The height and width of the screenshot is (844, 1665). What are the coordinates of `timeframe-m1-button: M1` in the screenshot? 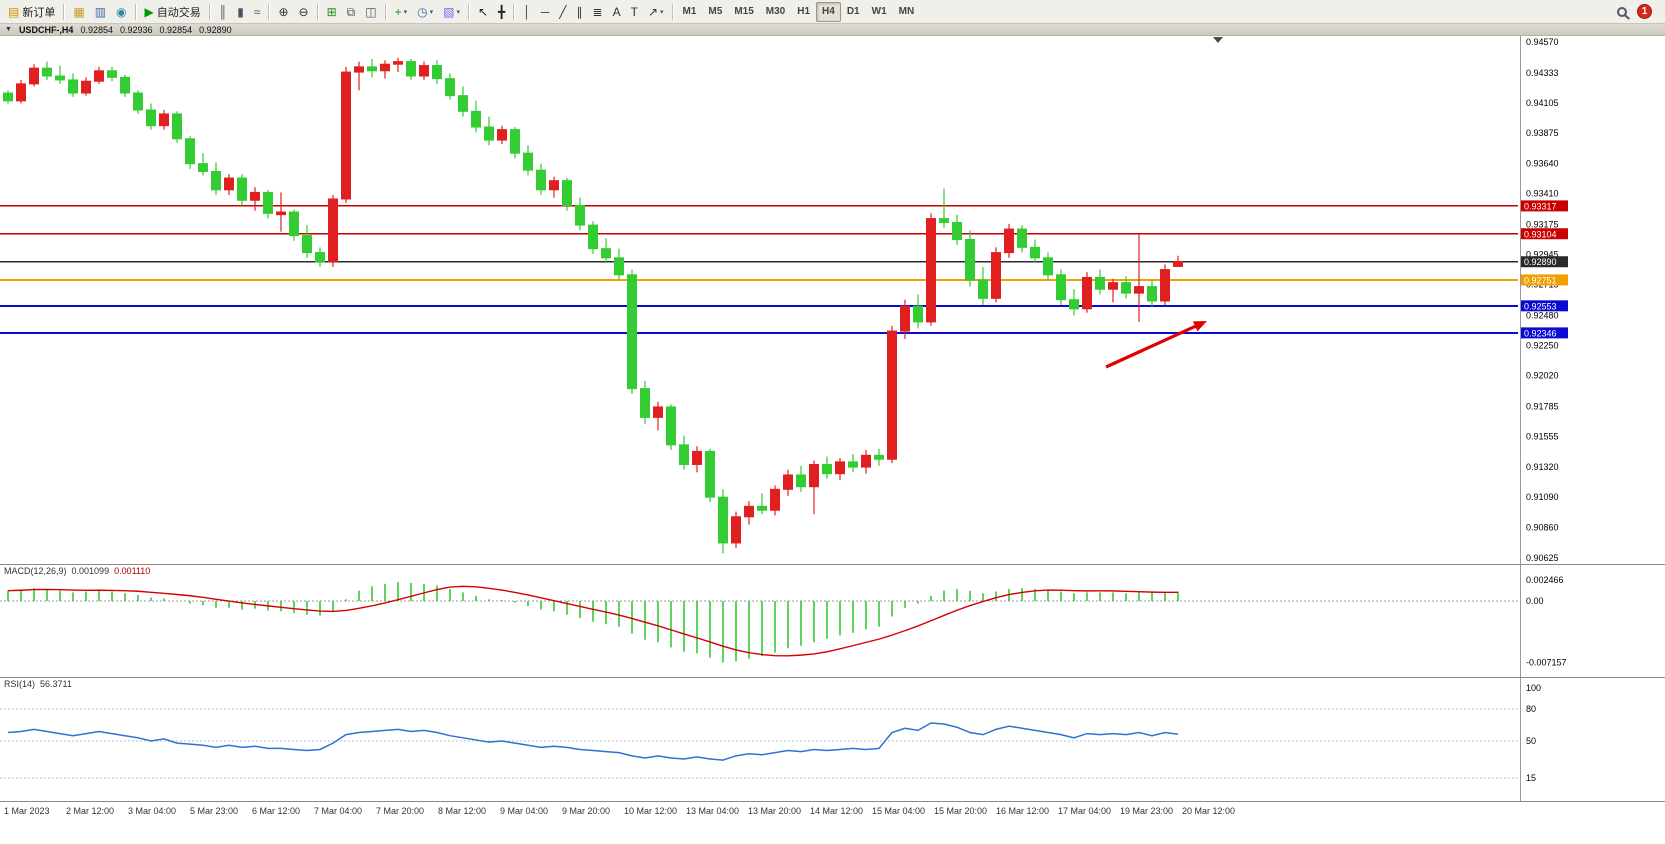 It's located at (690, 12).